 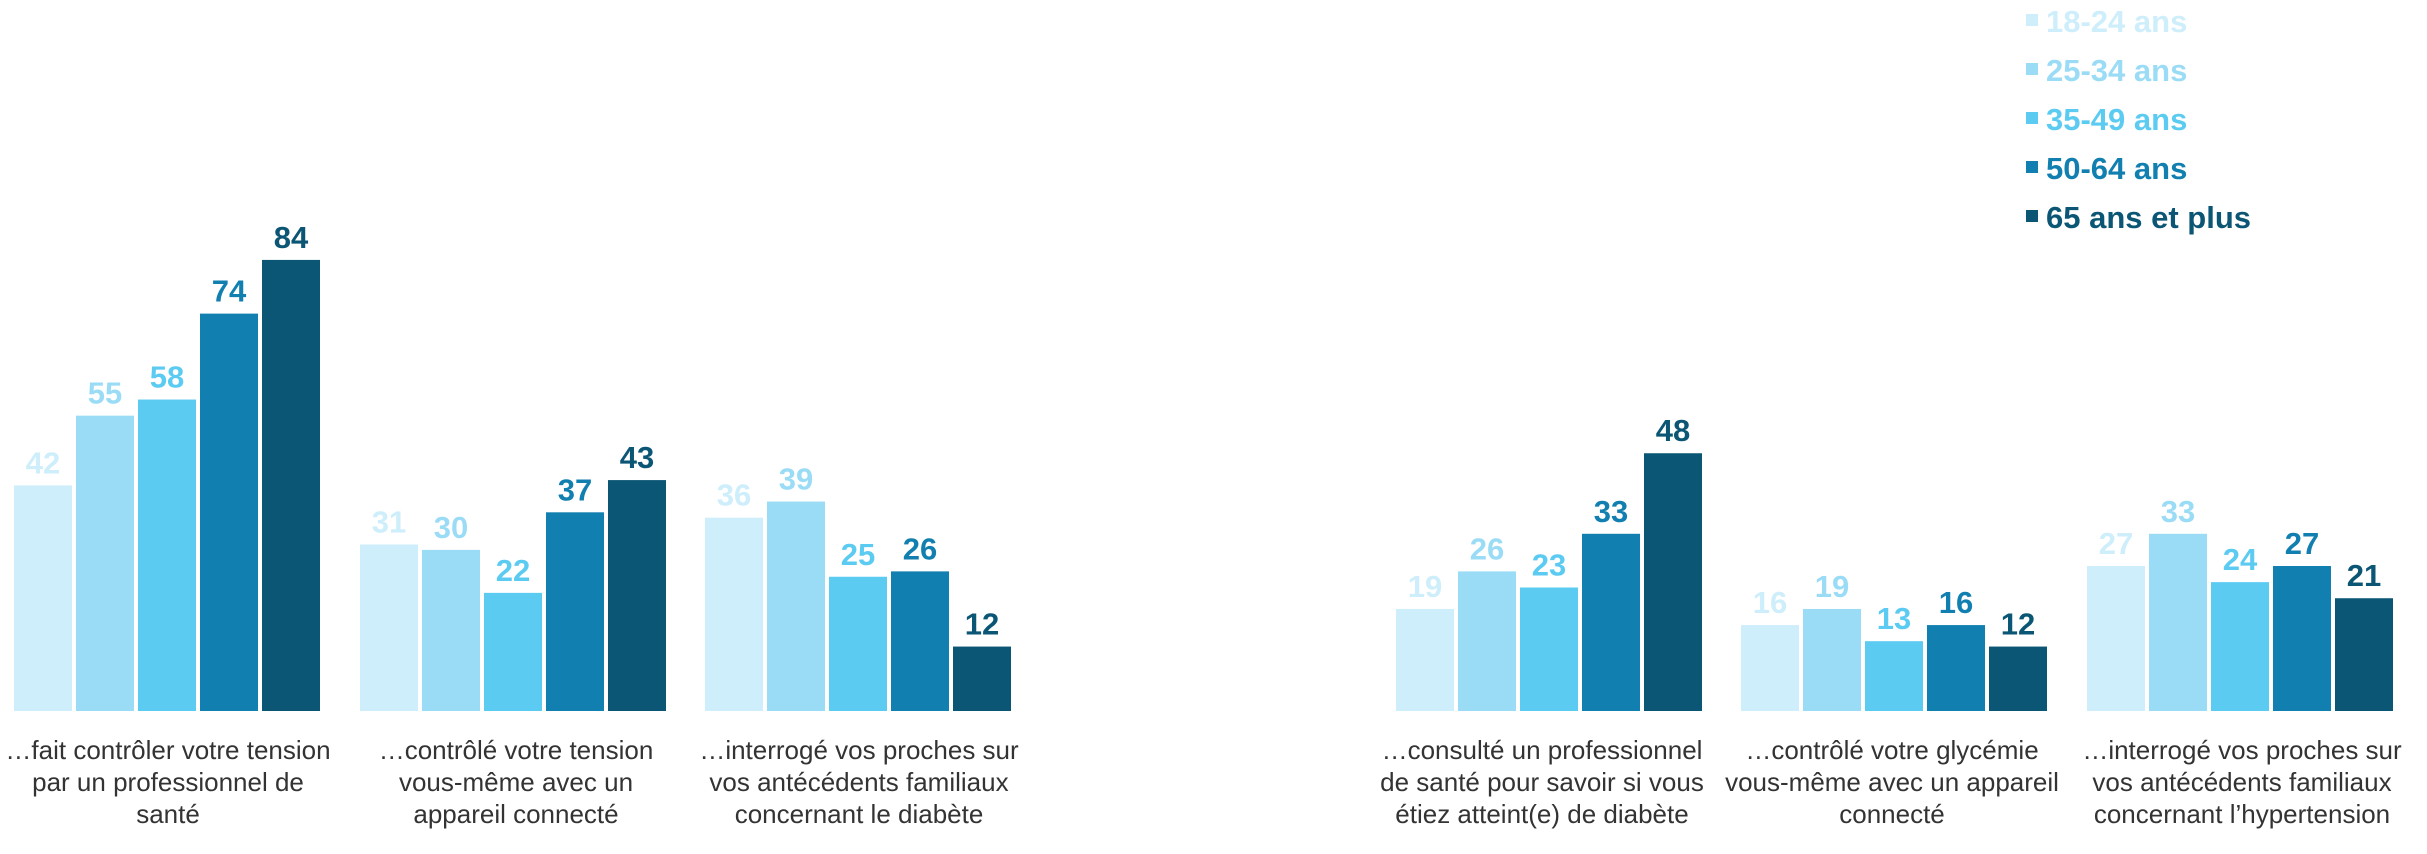 I want to click on value-label-g6-s1: 27, so click(x=2116, y=543).